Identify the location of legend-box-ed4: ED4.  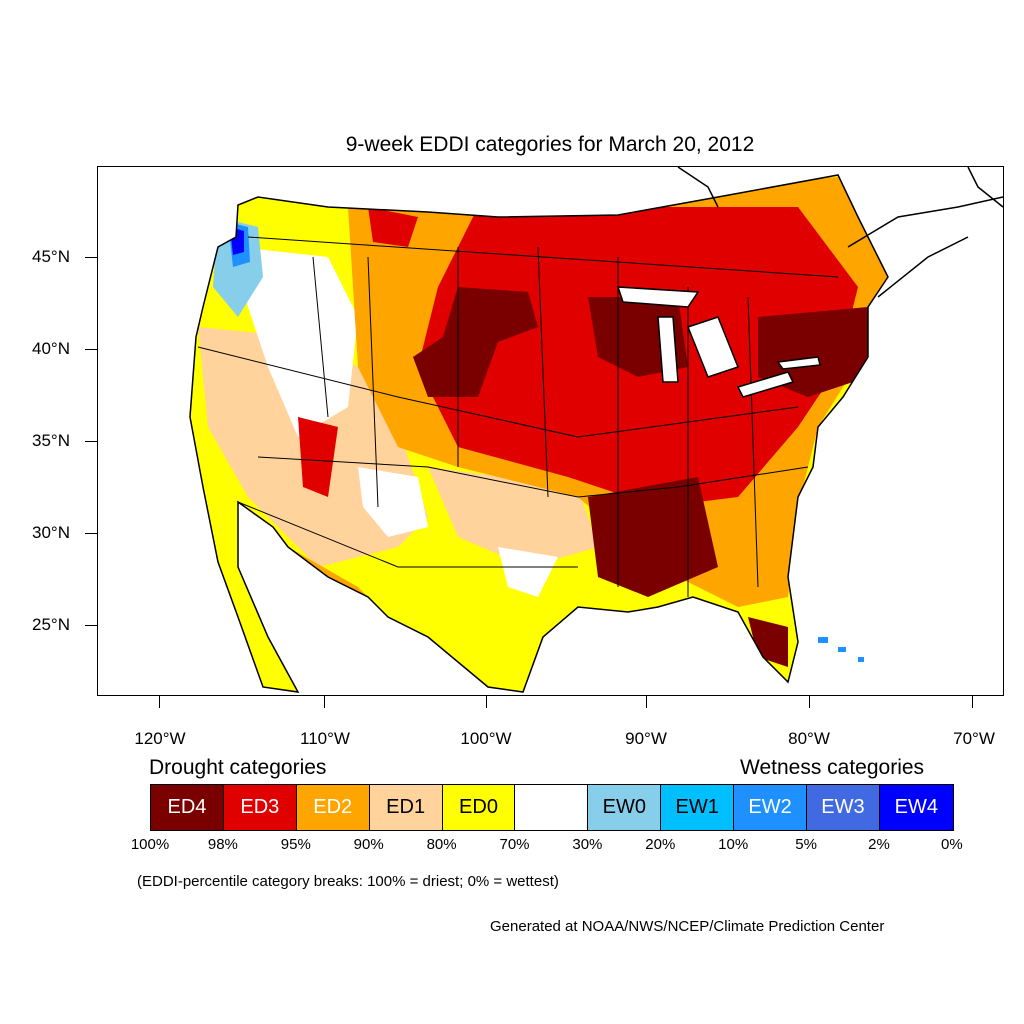
(187, 807).